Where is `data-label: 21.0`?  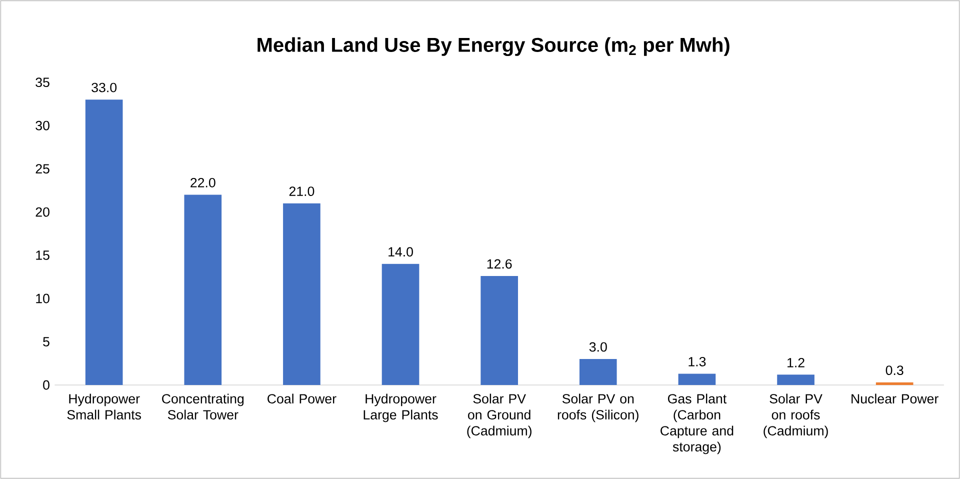
data-label: 21.0 is located at coordinates (301, 191).